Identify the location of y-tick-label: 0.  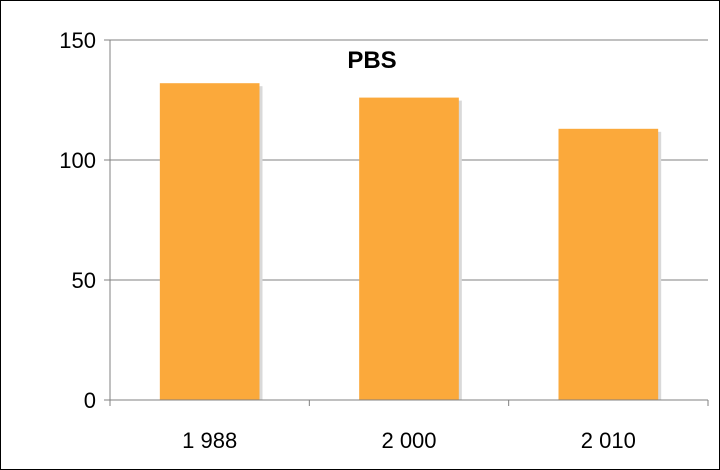
(90, 400).